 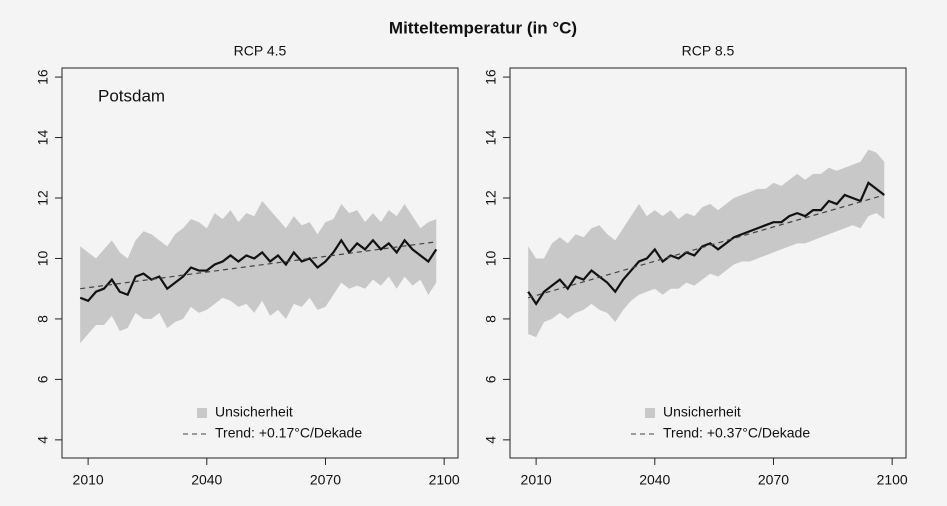 What do you see at coordinates (260, 51) in the screenshot?
I see `panel-subtitle: RCP 4.5` at bounding box center [260, 51].